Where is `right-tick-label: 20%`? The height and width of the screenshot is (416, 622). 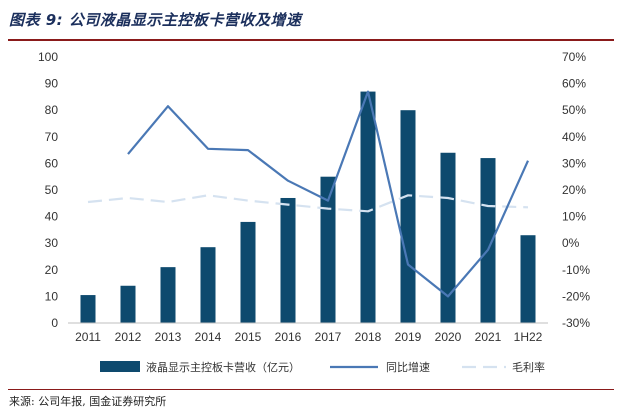
right-tick-label: 20% is located at coordinates (574, 190).